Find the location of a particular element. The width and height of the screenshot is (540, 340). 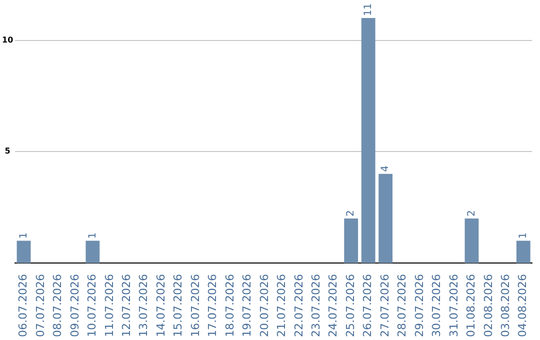

x-tick-label: 04.08.2026 is located at coordinates (523, 306).